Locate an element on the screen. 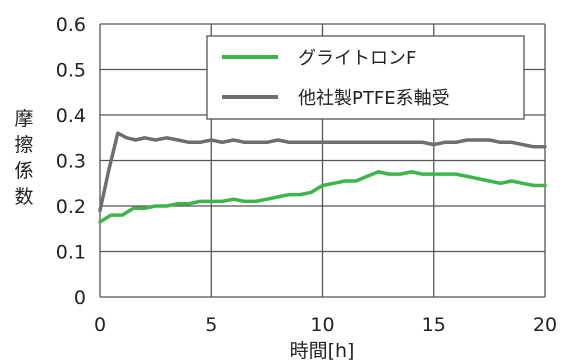 This screenshot has height=363, width=563. legend-box is located at coordinates (365, 77).